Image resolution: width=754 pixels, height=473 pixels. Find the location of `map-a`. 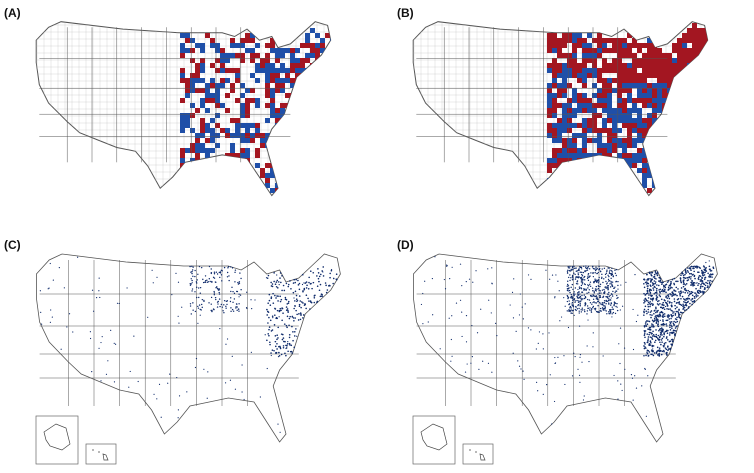

map-a is located at coordinates (183, 109).